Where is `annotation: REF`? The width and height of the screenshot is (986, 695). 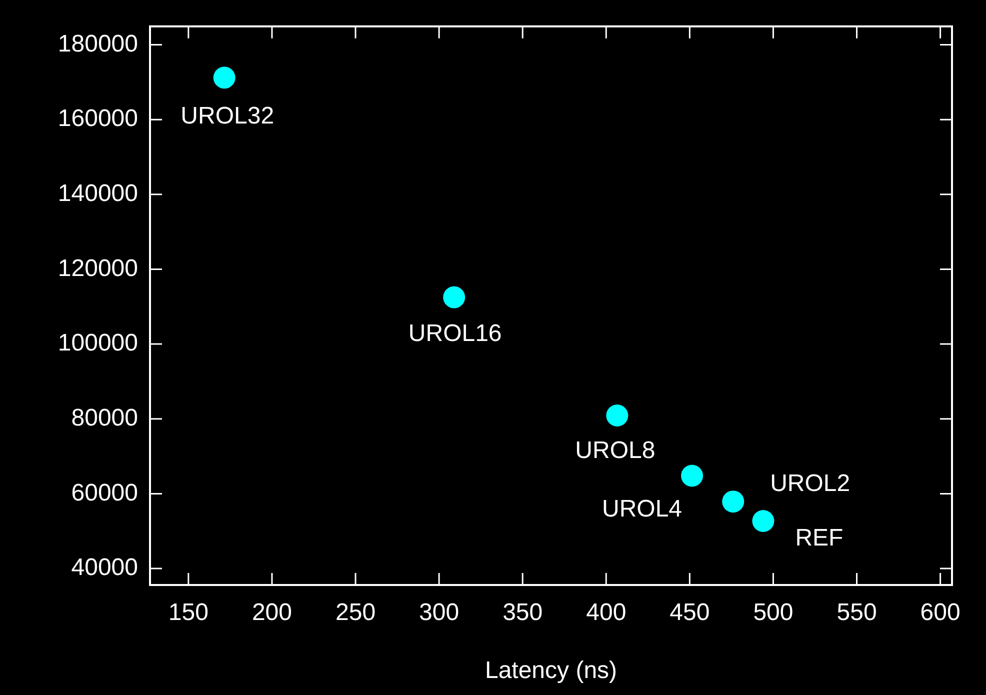
annotation: REF is located at coordinates (819, 538).